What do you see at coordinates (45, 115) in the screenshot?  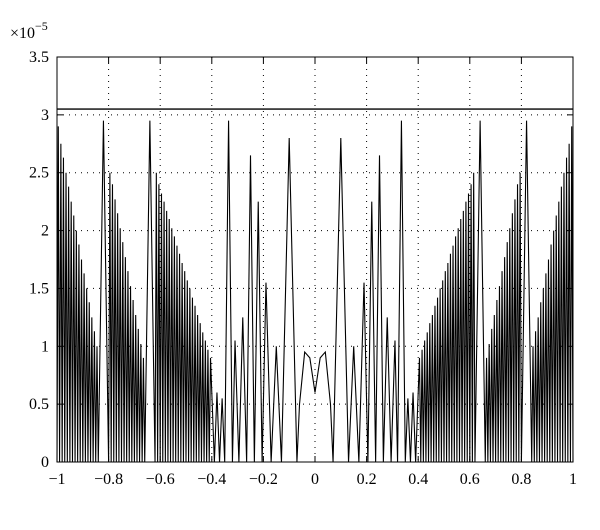 I see `y-tick-label: 3` at bounding box center [45, 115].